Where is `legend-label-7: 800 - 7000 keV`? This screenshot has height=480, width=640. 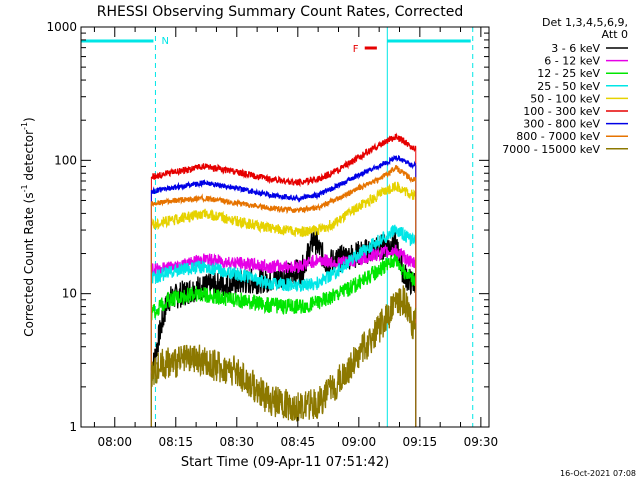 legend-label-7: 800 - 7000 keV is located at coordinates (558, 136).